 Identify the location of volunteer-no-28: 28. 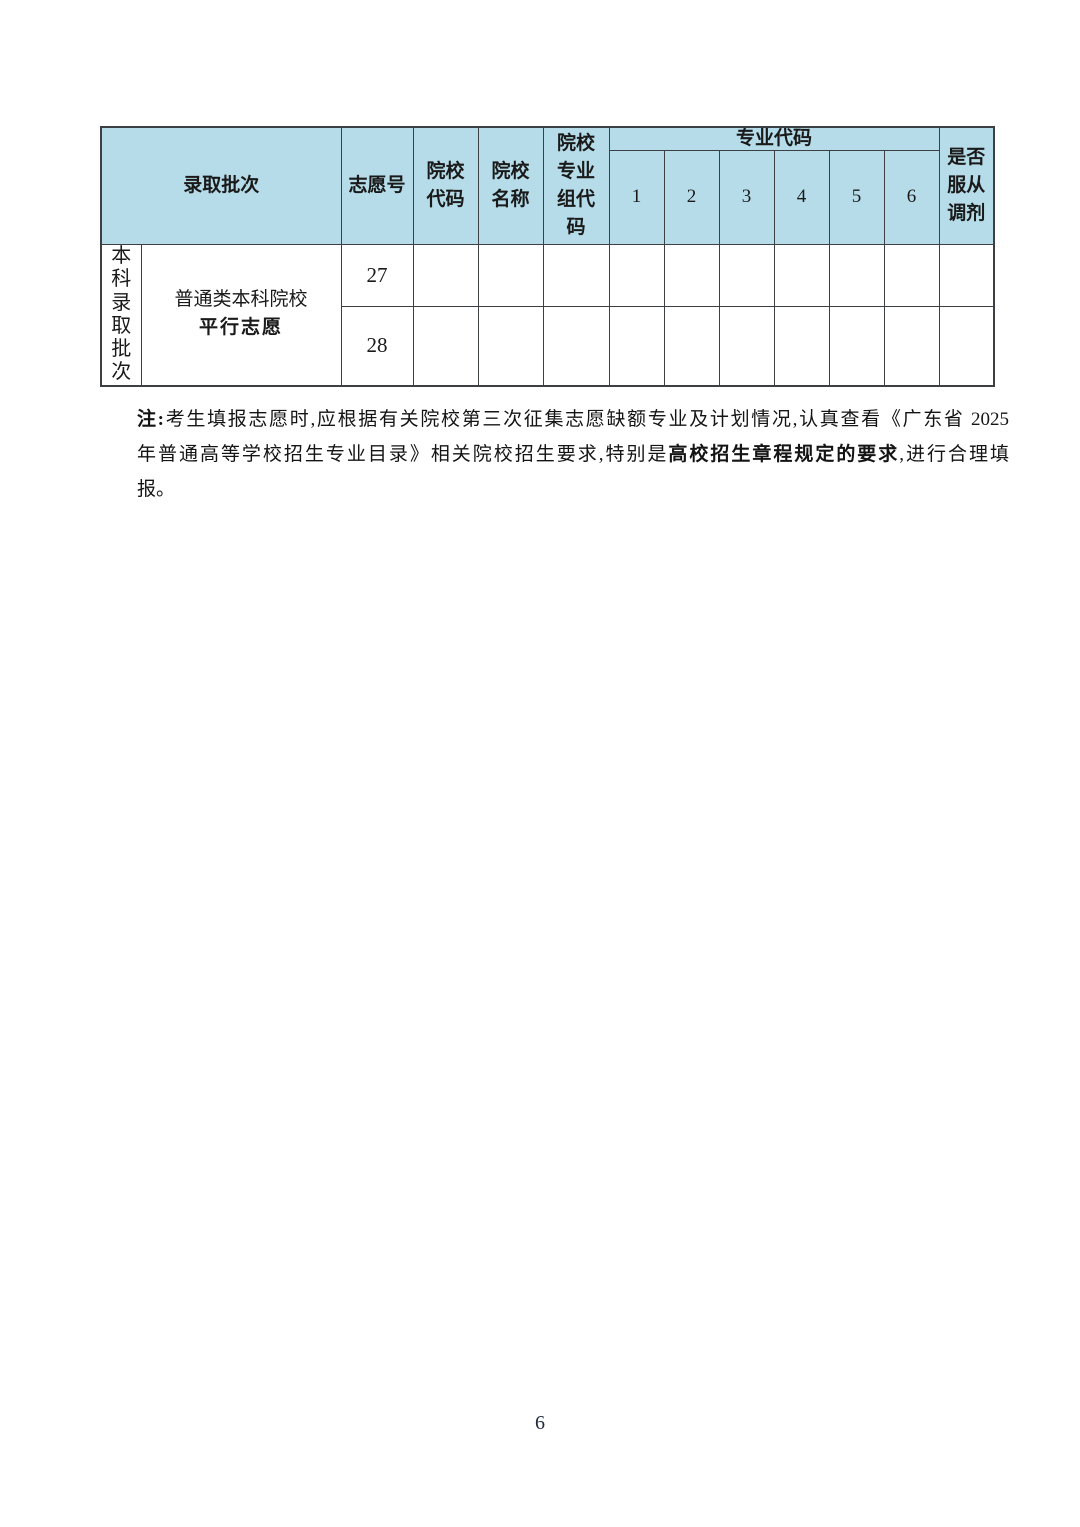
(377, 346).